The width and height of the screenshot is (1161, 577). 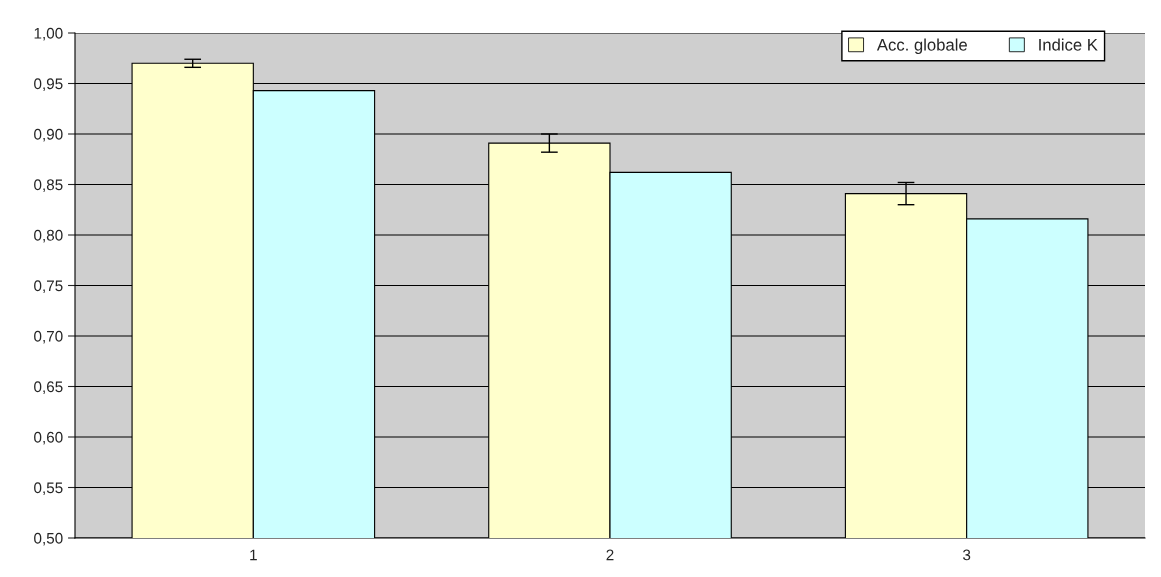 I want to click on x-tick-label: 3, so click(x=967, y=555).